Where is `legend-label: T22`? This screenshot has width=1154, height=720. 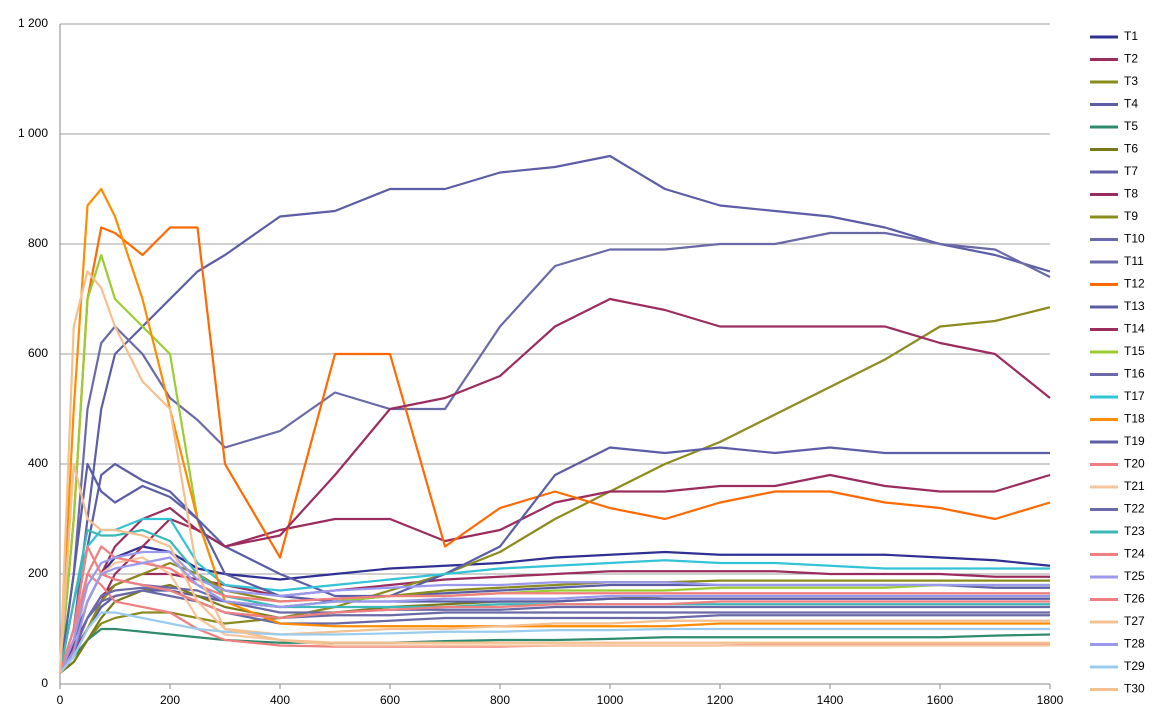
legend-label: T22 is located at coordinates (1134, 509).